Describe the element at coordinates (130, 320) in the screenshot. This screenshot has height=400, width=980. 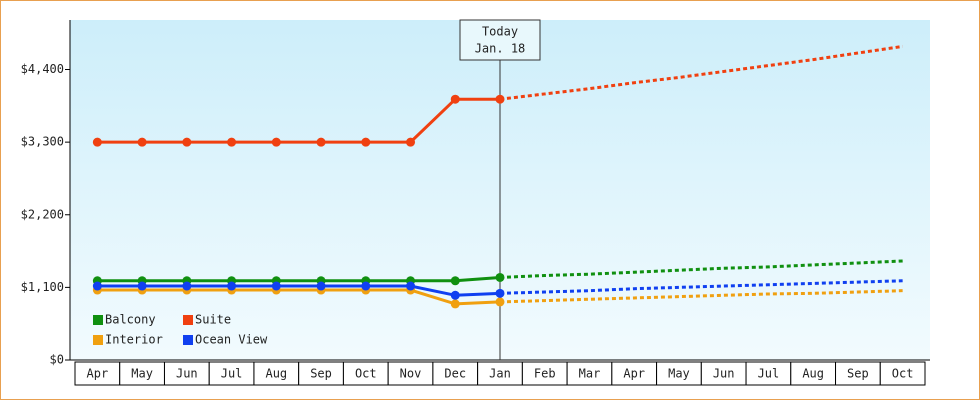
I see `legend-label: Balcony` at that location.